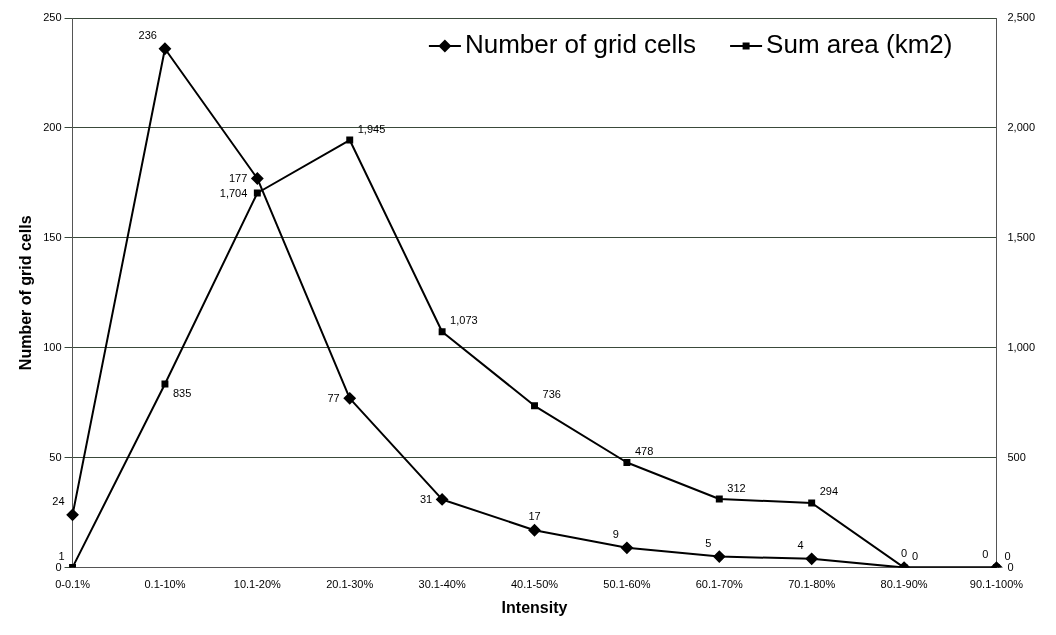  What do you see at coordinates (26, 293) in the screenshot?
I see `y-axis-title: Number of grid cells` at bounding box center [26, 293].